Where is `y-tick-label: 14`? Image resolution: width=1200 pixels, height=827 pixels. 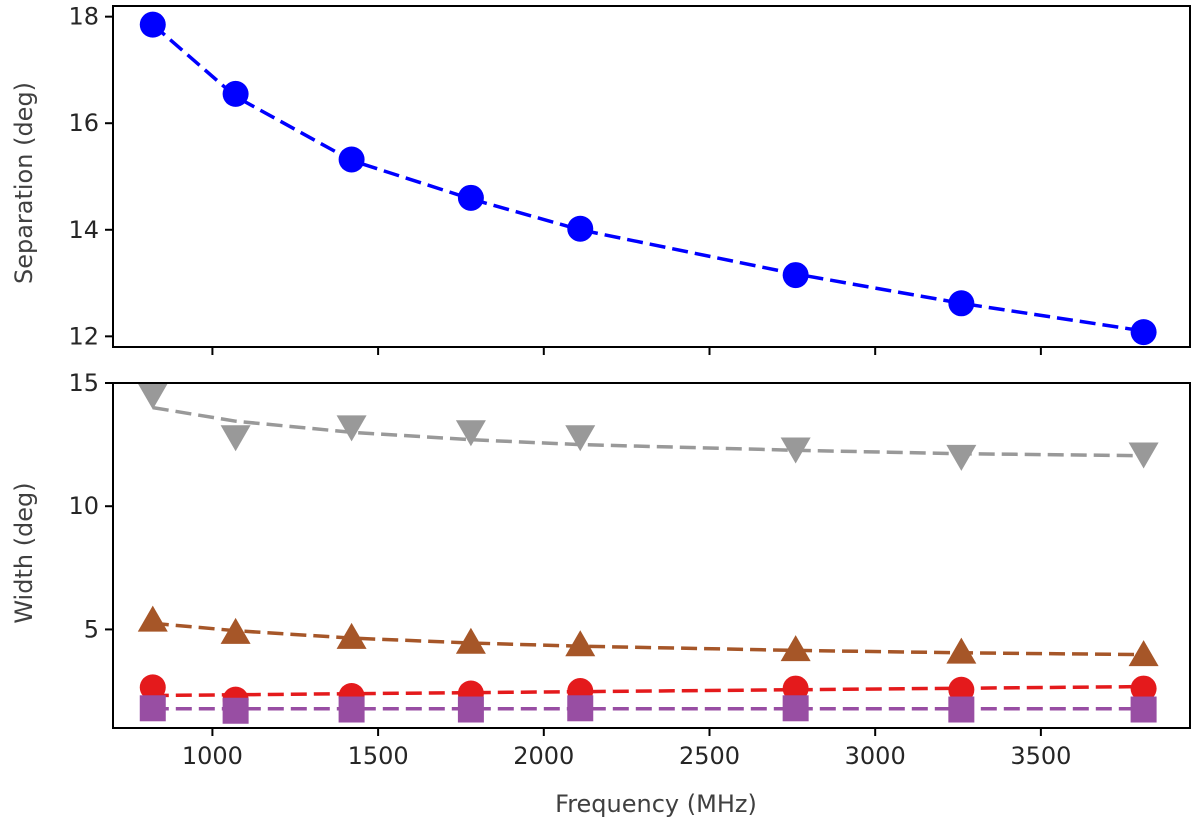
y-tick-label: 14 is located at coordinates (83, 230).